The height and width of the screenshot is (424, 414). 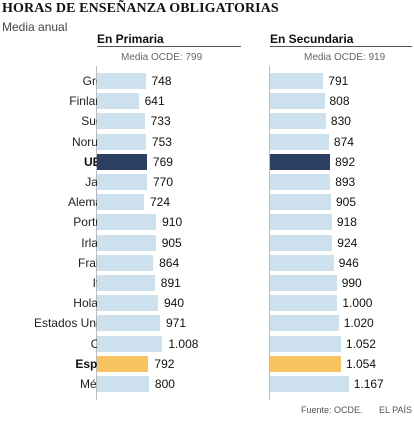 What do you see at coordinates (171, 242) in the screenshot?
I see `value-label-primaria: 905` at bounding box center [171, 242].